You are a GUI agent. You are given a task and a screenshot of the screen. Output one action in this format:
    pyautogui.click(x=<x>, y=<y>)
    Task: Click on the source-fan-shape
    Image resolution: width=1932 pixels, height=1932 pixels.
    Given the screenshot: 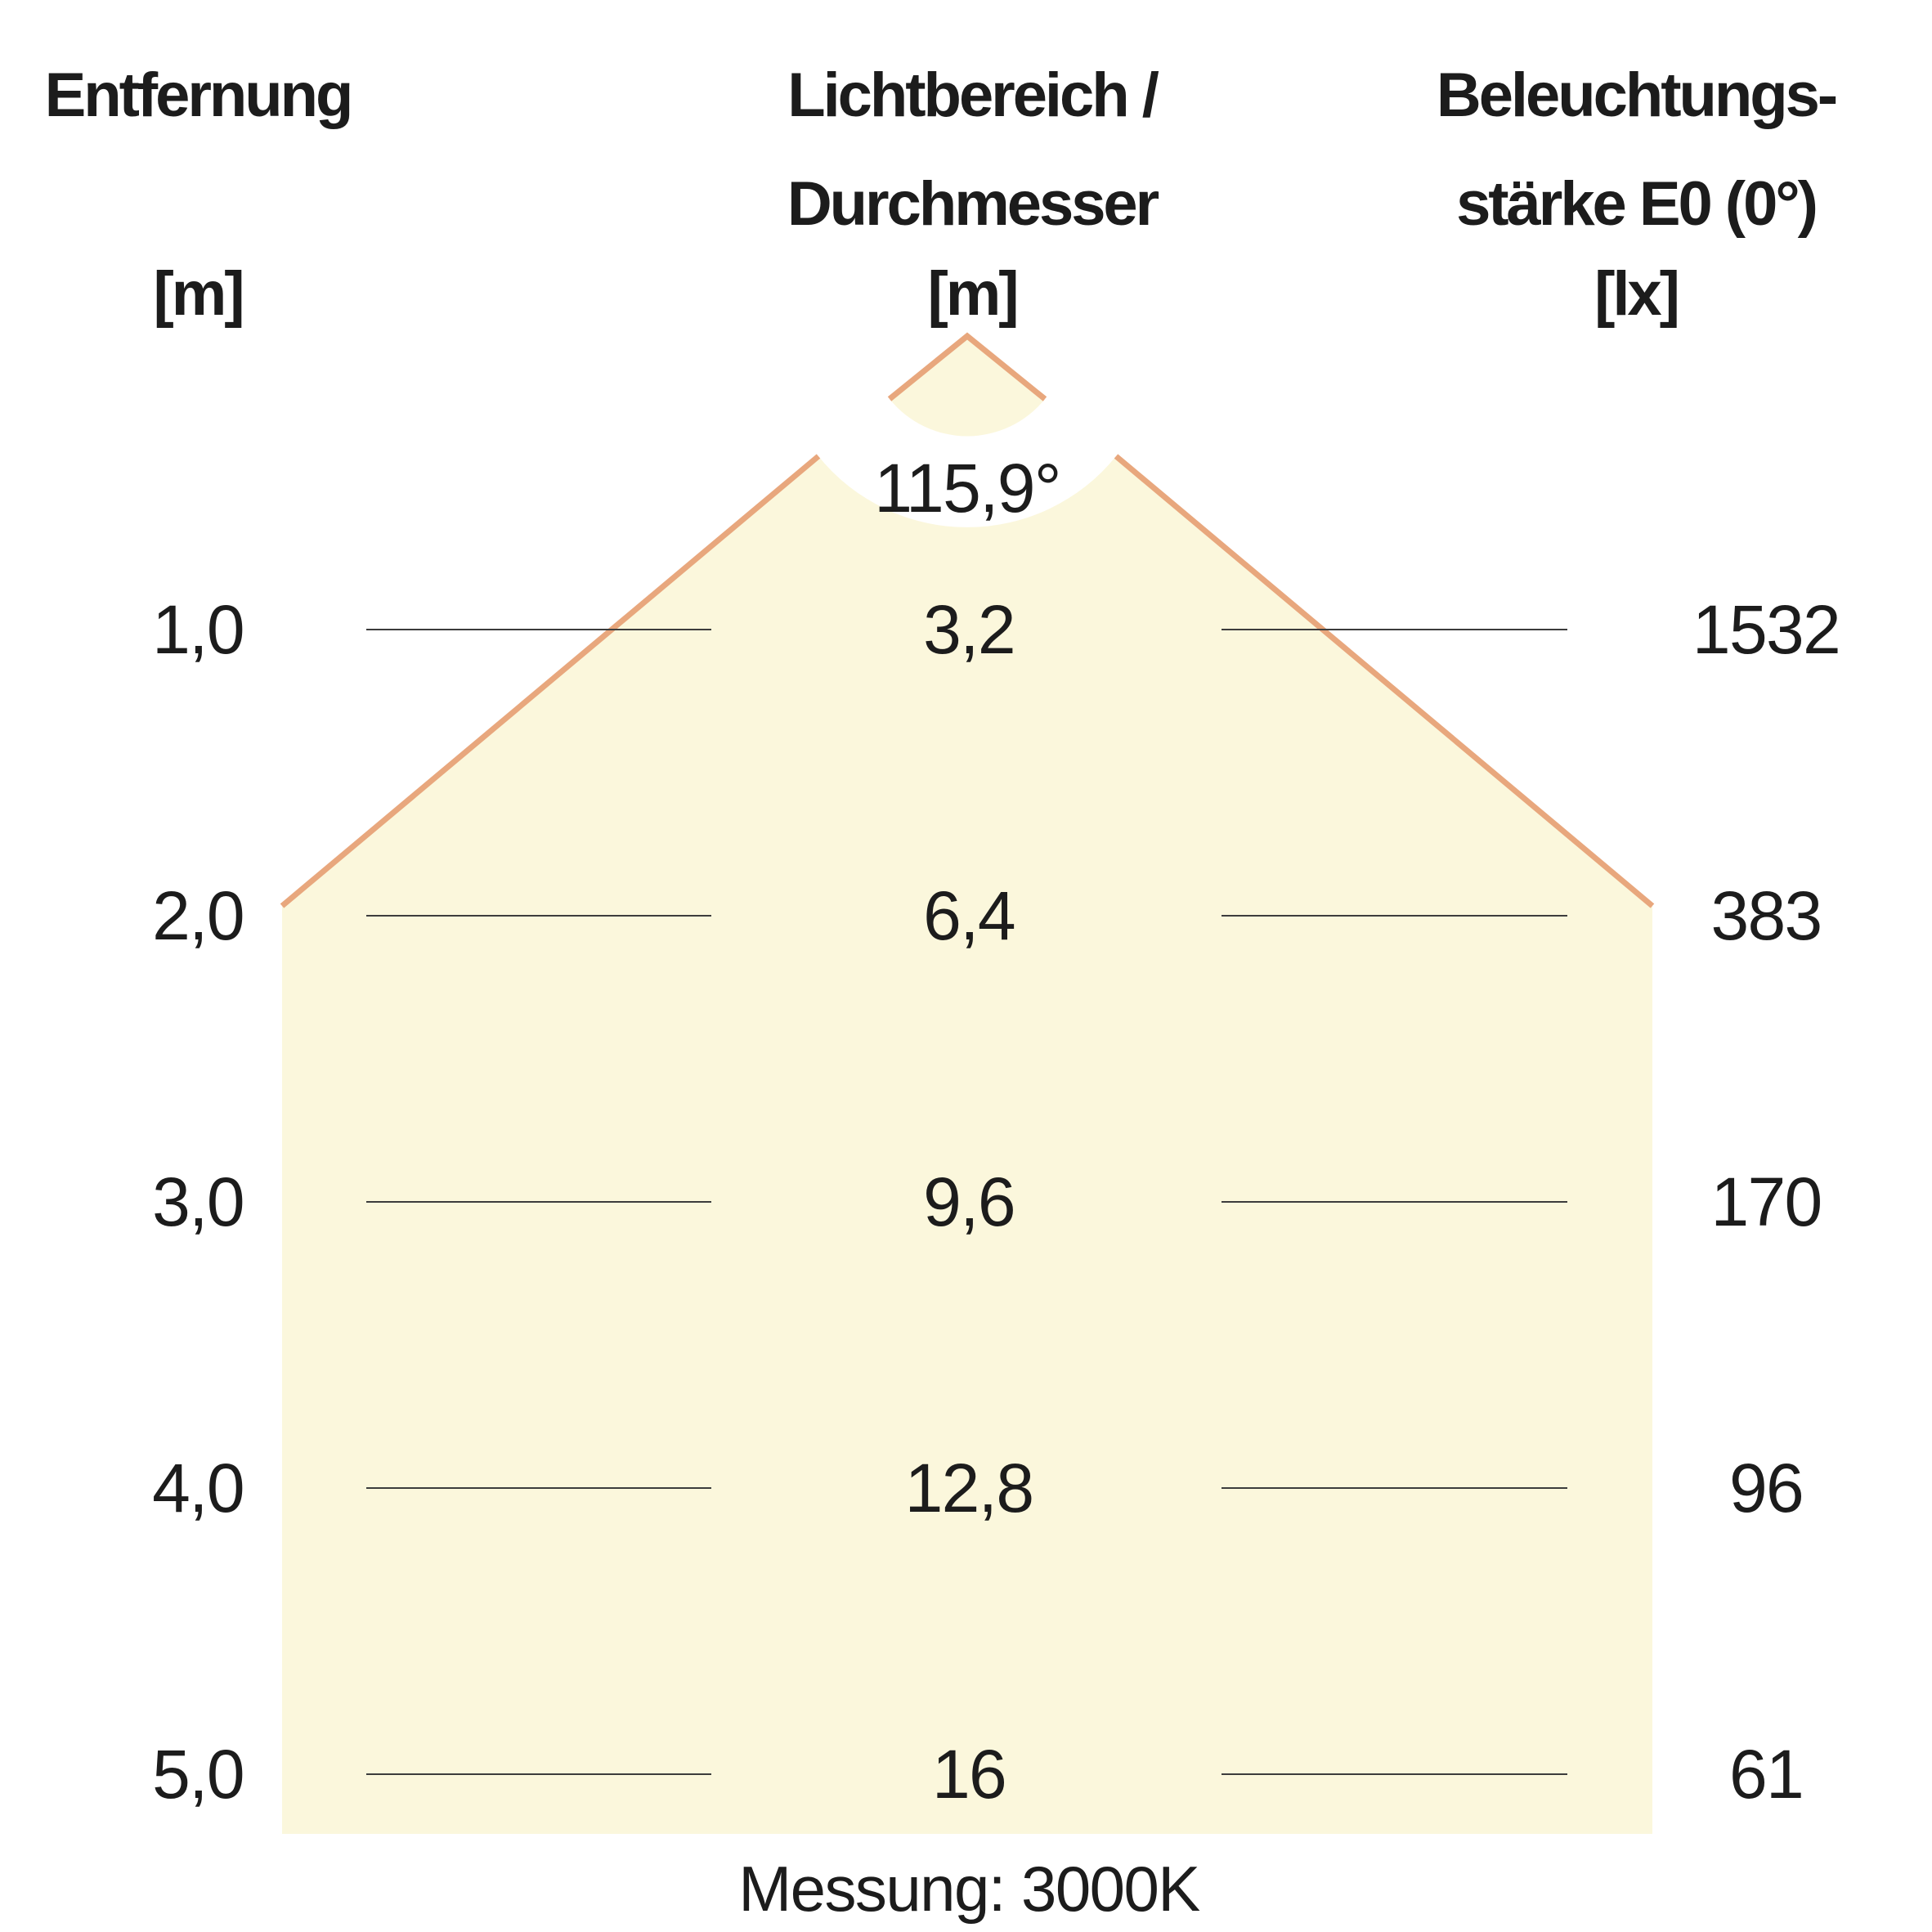 What is the action you would take?
    pyautogui.click(x=967, y=386)
    